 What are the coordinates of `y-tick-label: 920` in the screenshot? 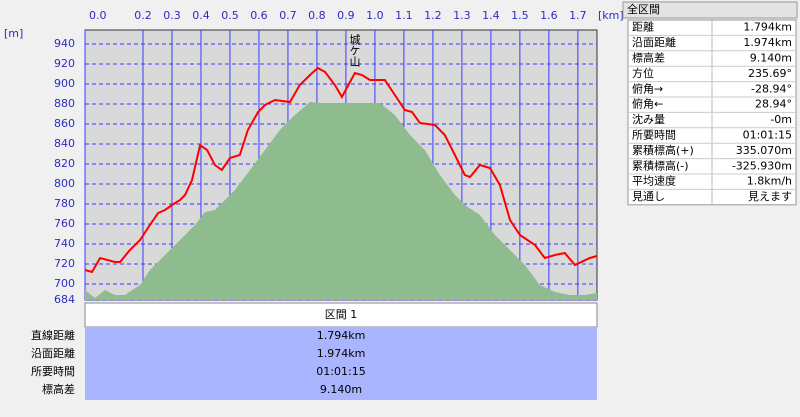 It's located at (64, 63).